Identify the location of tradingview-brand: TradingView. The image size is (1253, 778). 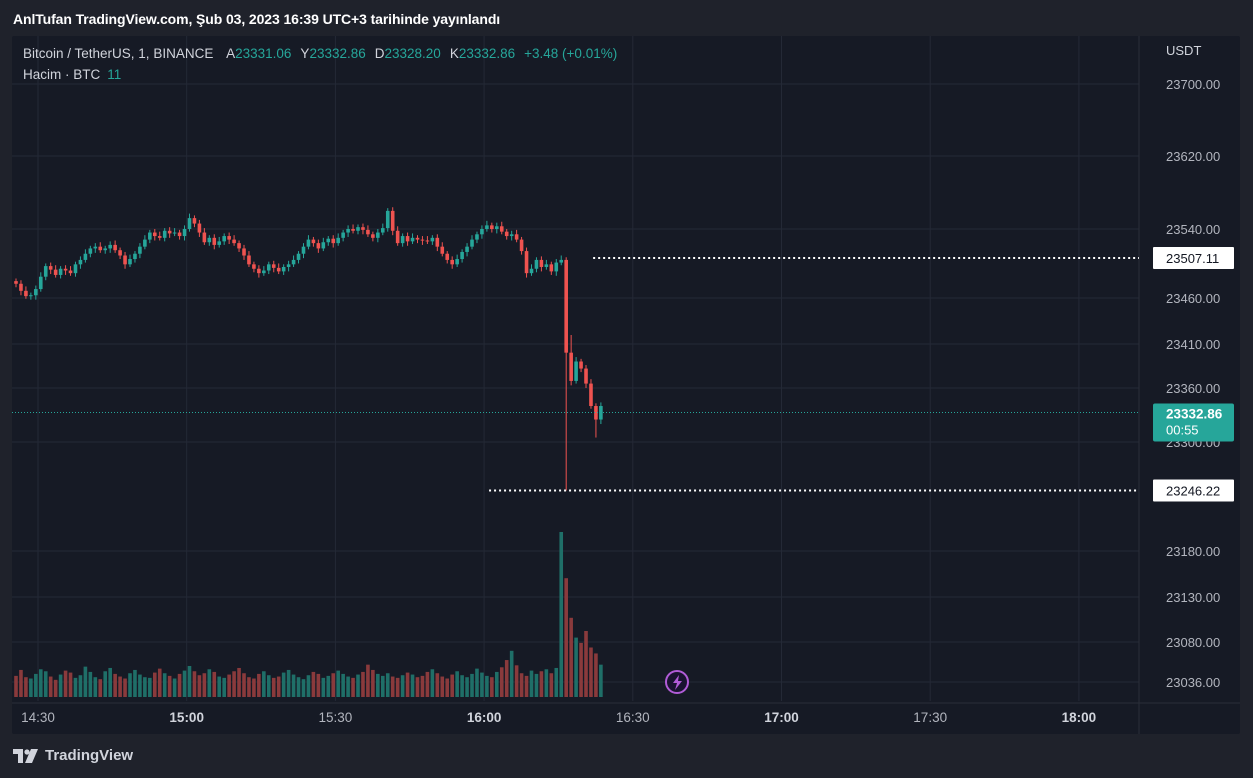
(73, 755).